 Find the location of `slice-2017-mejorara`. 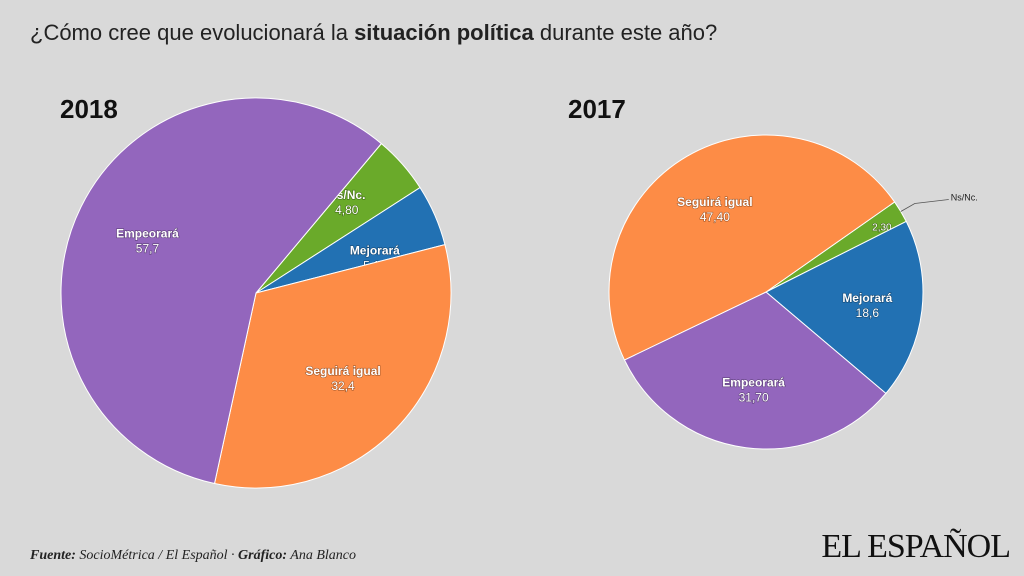

slice-2017-mejorara is located at coordinates (844, 307).